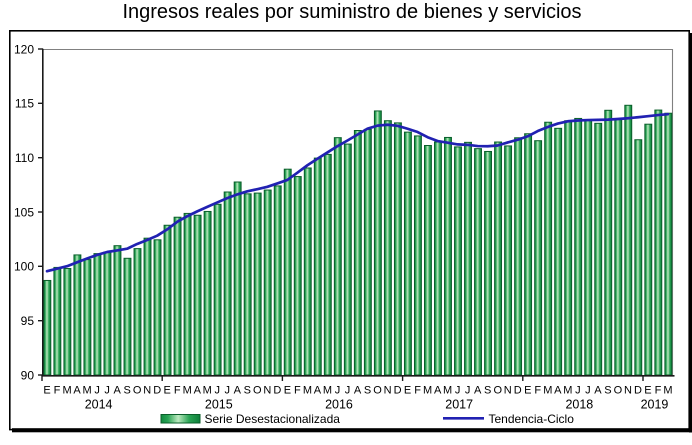 This screenshot has width=692, height=445. Describe the element at coordinates (579, 404) in the screenshot. I see `svg-text: 2018` at that location.